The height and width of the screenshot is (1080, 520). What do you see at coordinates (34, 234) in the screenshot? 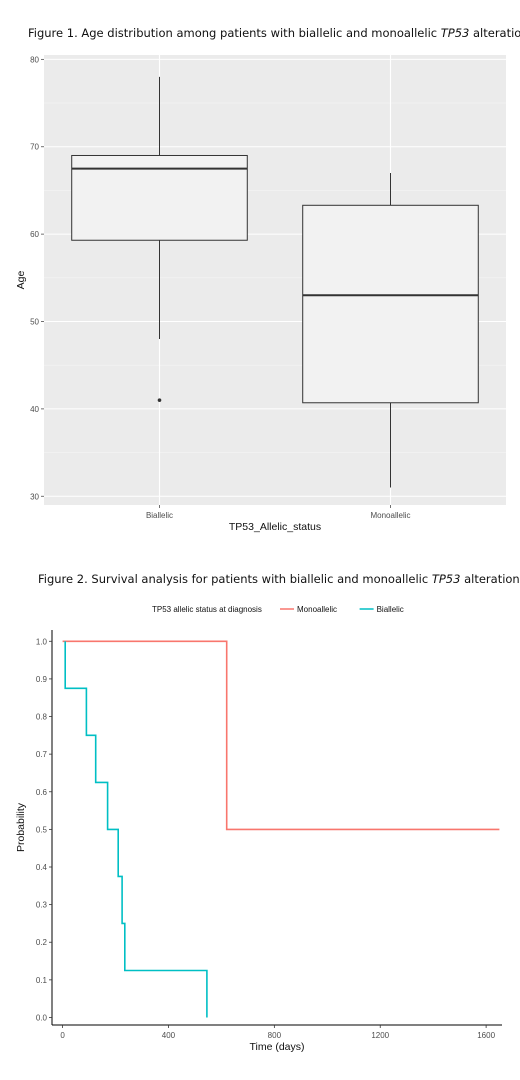
I see `y-tick-label: 60` at bounding box center [34, 234].